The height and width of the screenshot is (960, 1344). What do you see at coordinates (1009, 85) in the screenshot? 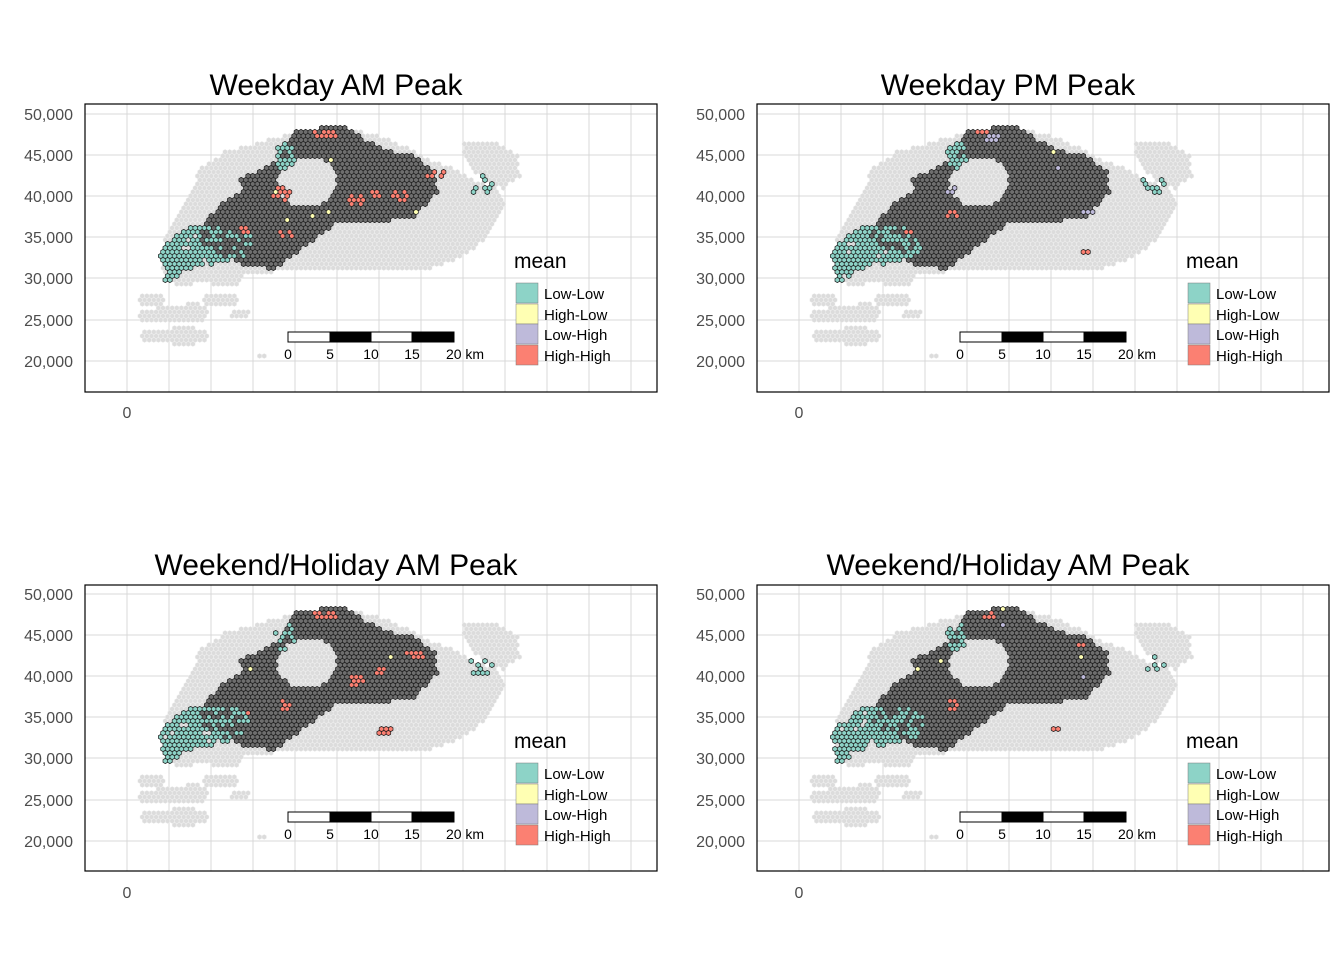
I see `panel-title: Weekday PM Peak` at bounding box center [1009, 85].